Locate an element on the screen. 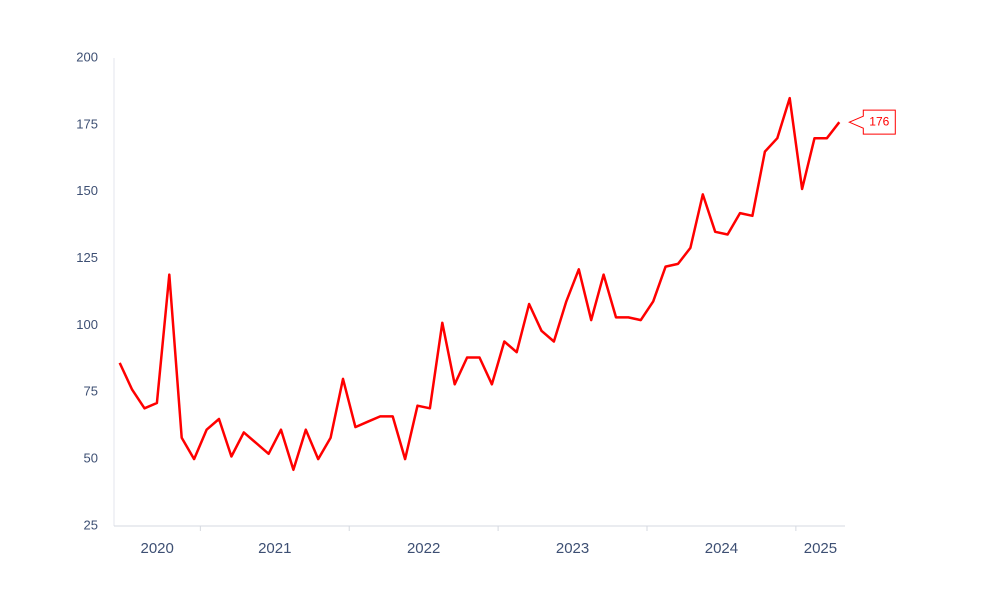 This screenshot has height=608, width=1000. x-tick-label: 2025 is located at coordinates (820, 548).